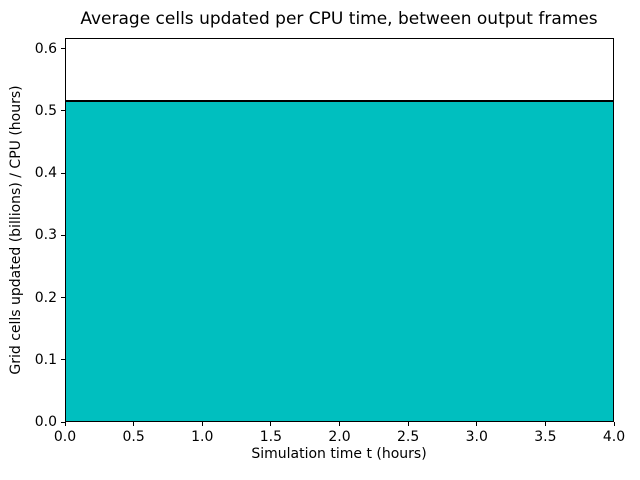 Image resolution: width=640 pixels, height=480 pixels. I want to click on x-axis-tick-label: 3.0, so click(476, 437).